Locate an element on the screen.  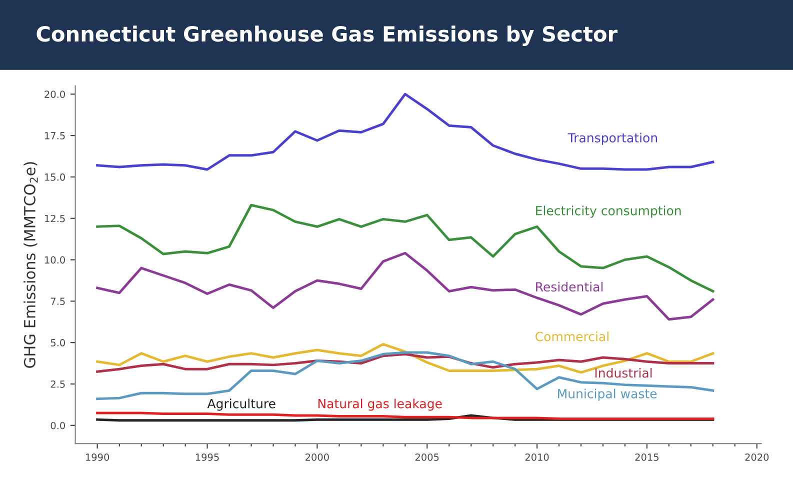
x-tick-label: 2015 is located at coordinates (646, 457).